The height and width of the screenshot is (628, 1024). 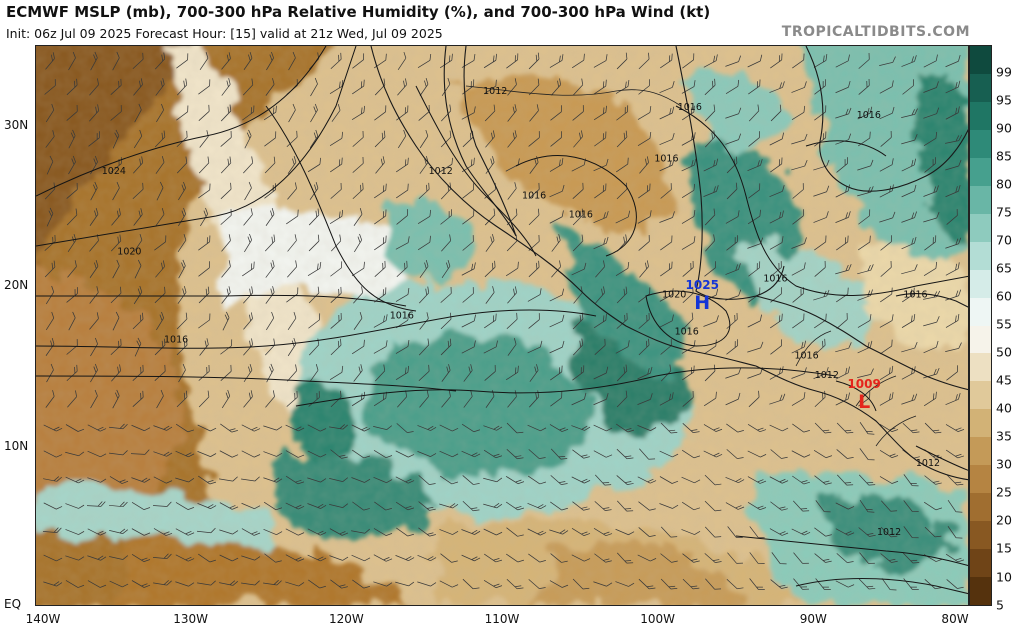 What do you see at coordinates (980, 339) in the screenshot?
I see `colorbar-segment` at bounding box center [980, 339].